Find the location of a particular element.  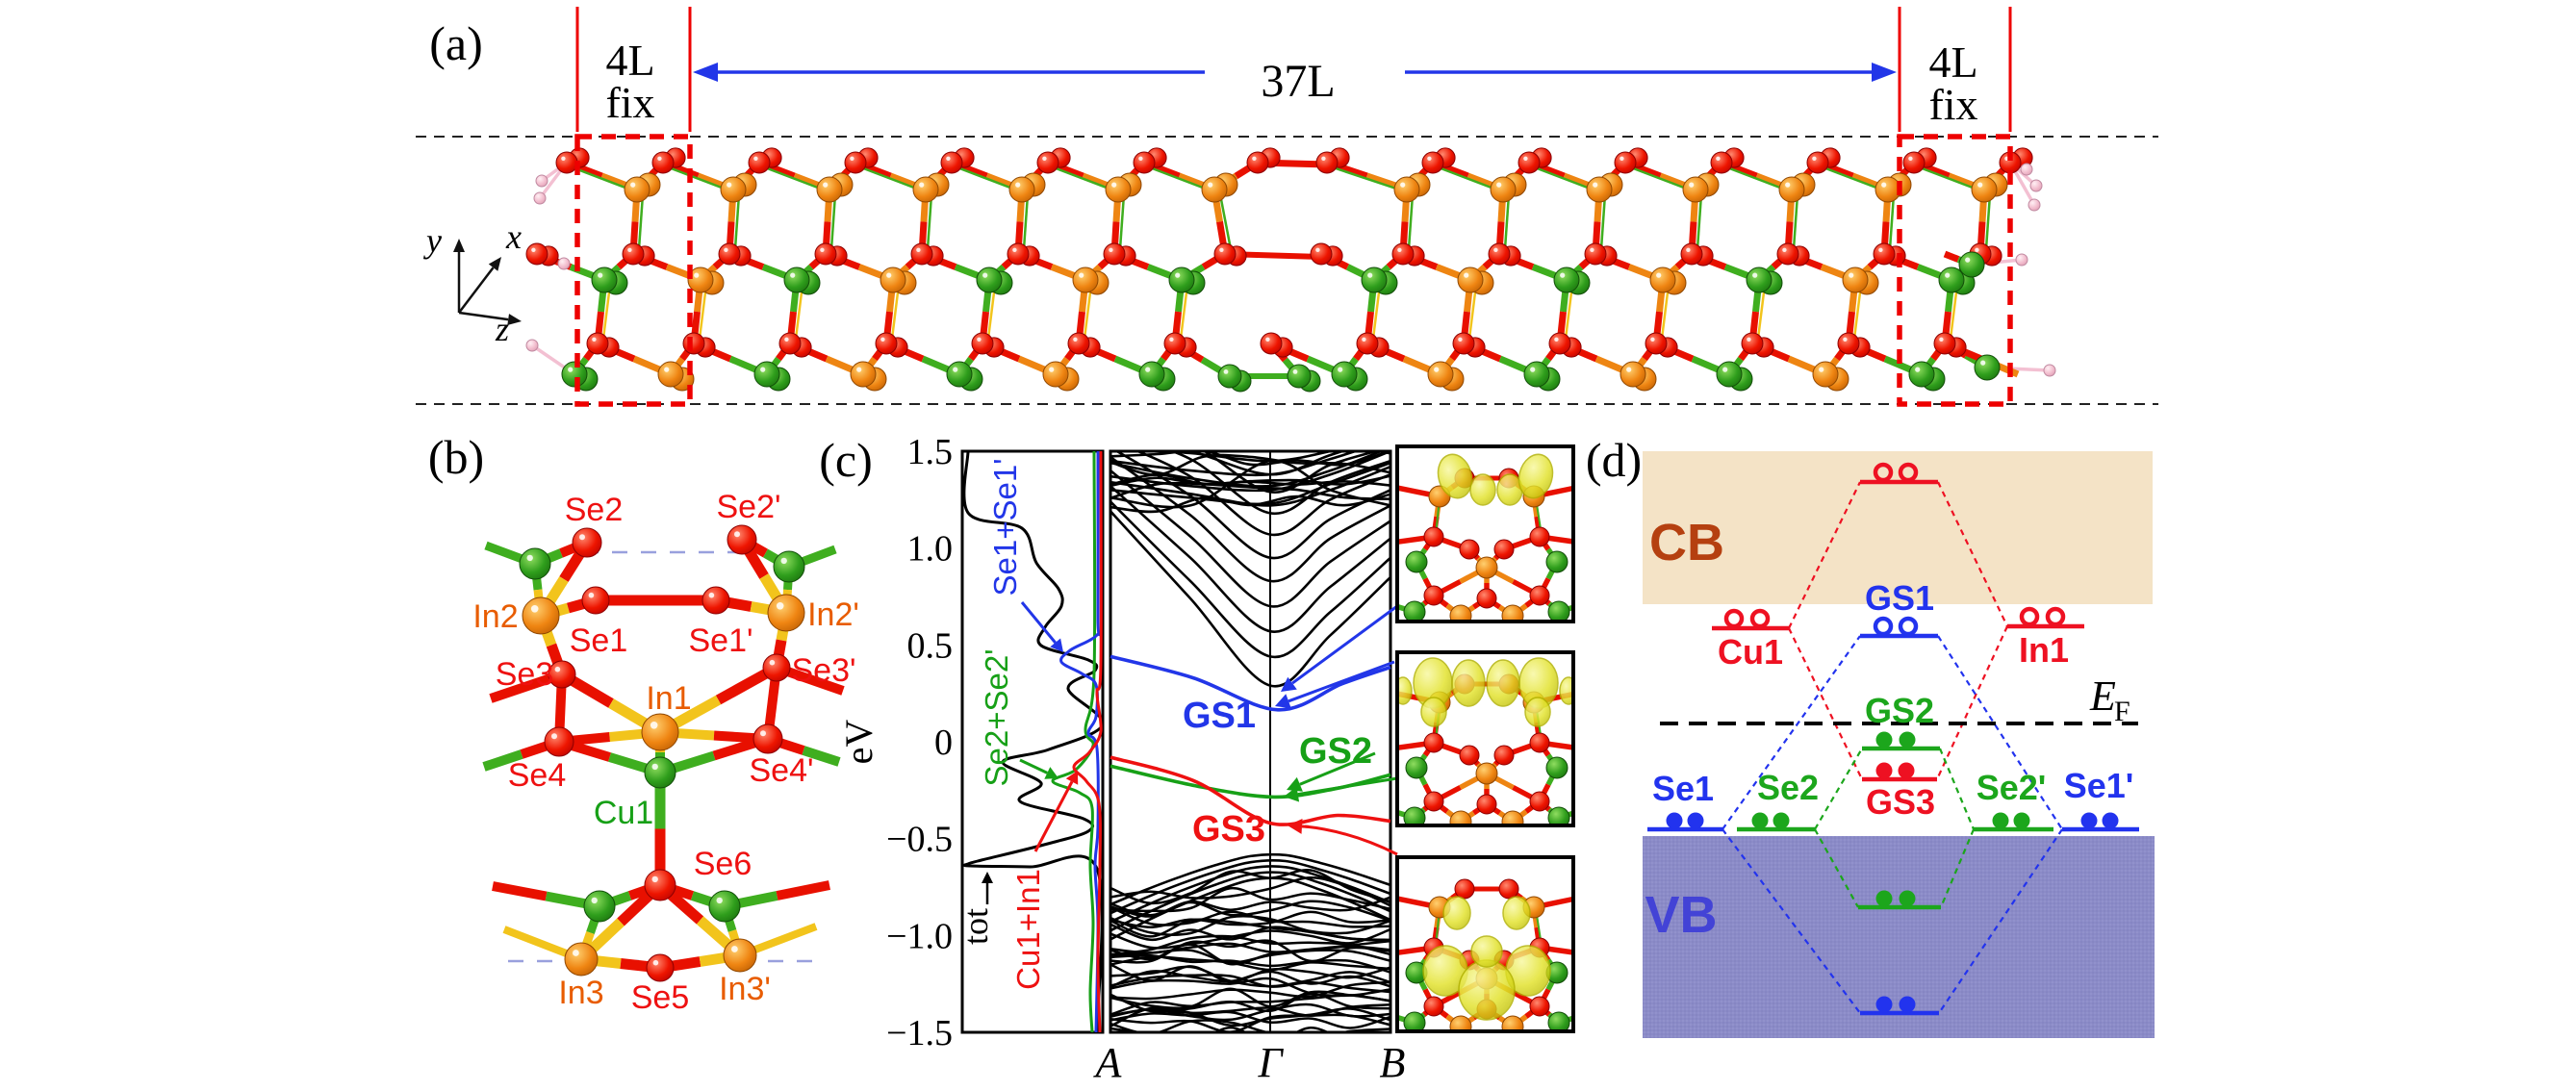

svg-text: In3 is located at coordinates (580, 993).